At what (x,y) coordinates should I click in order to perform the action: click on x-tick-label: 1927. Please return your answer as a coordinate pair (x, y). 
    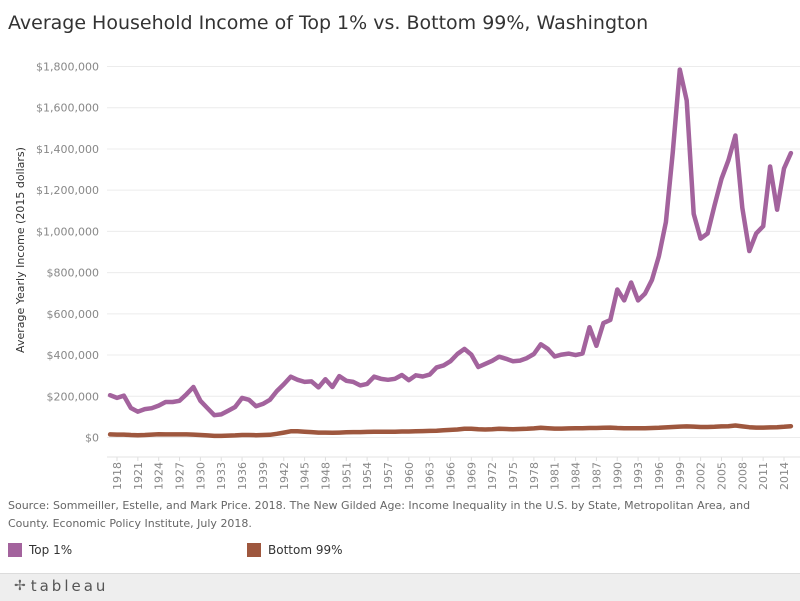
    Looking at the image, I should click on (180, 476).